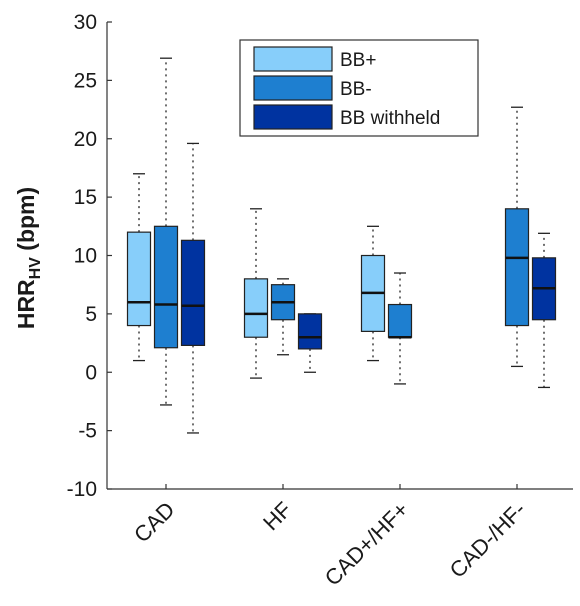 Image resolution: width=580 pixels, height=606 pixels. What do you see at coordinates (85, 256) in the screenshot?
I see `y-tick-label: 10` at bounding box center [85, 256].